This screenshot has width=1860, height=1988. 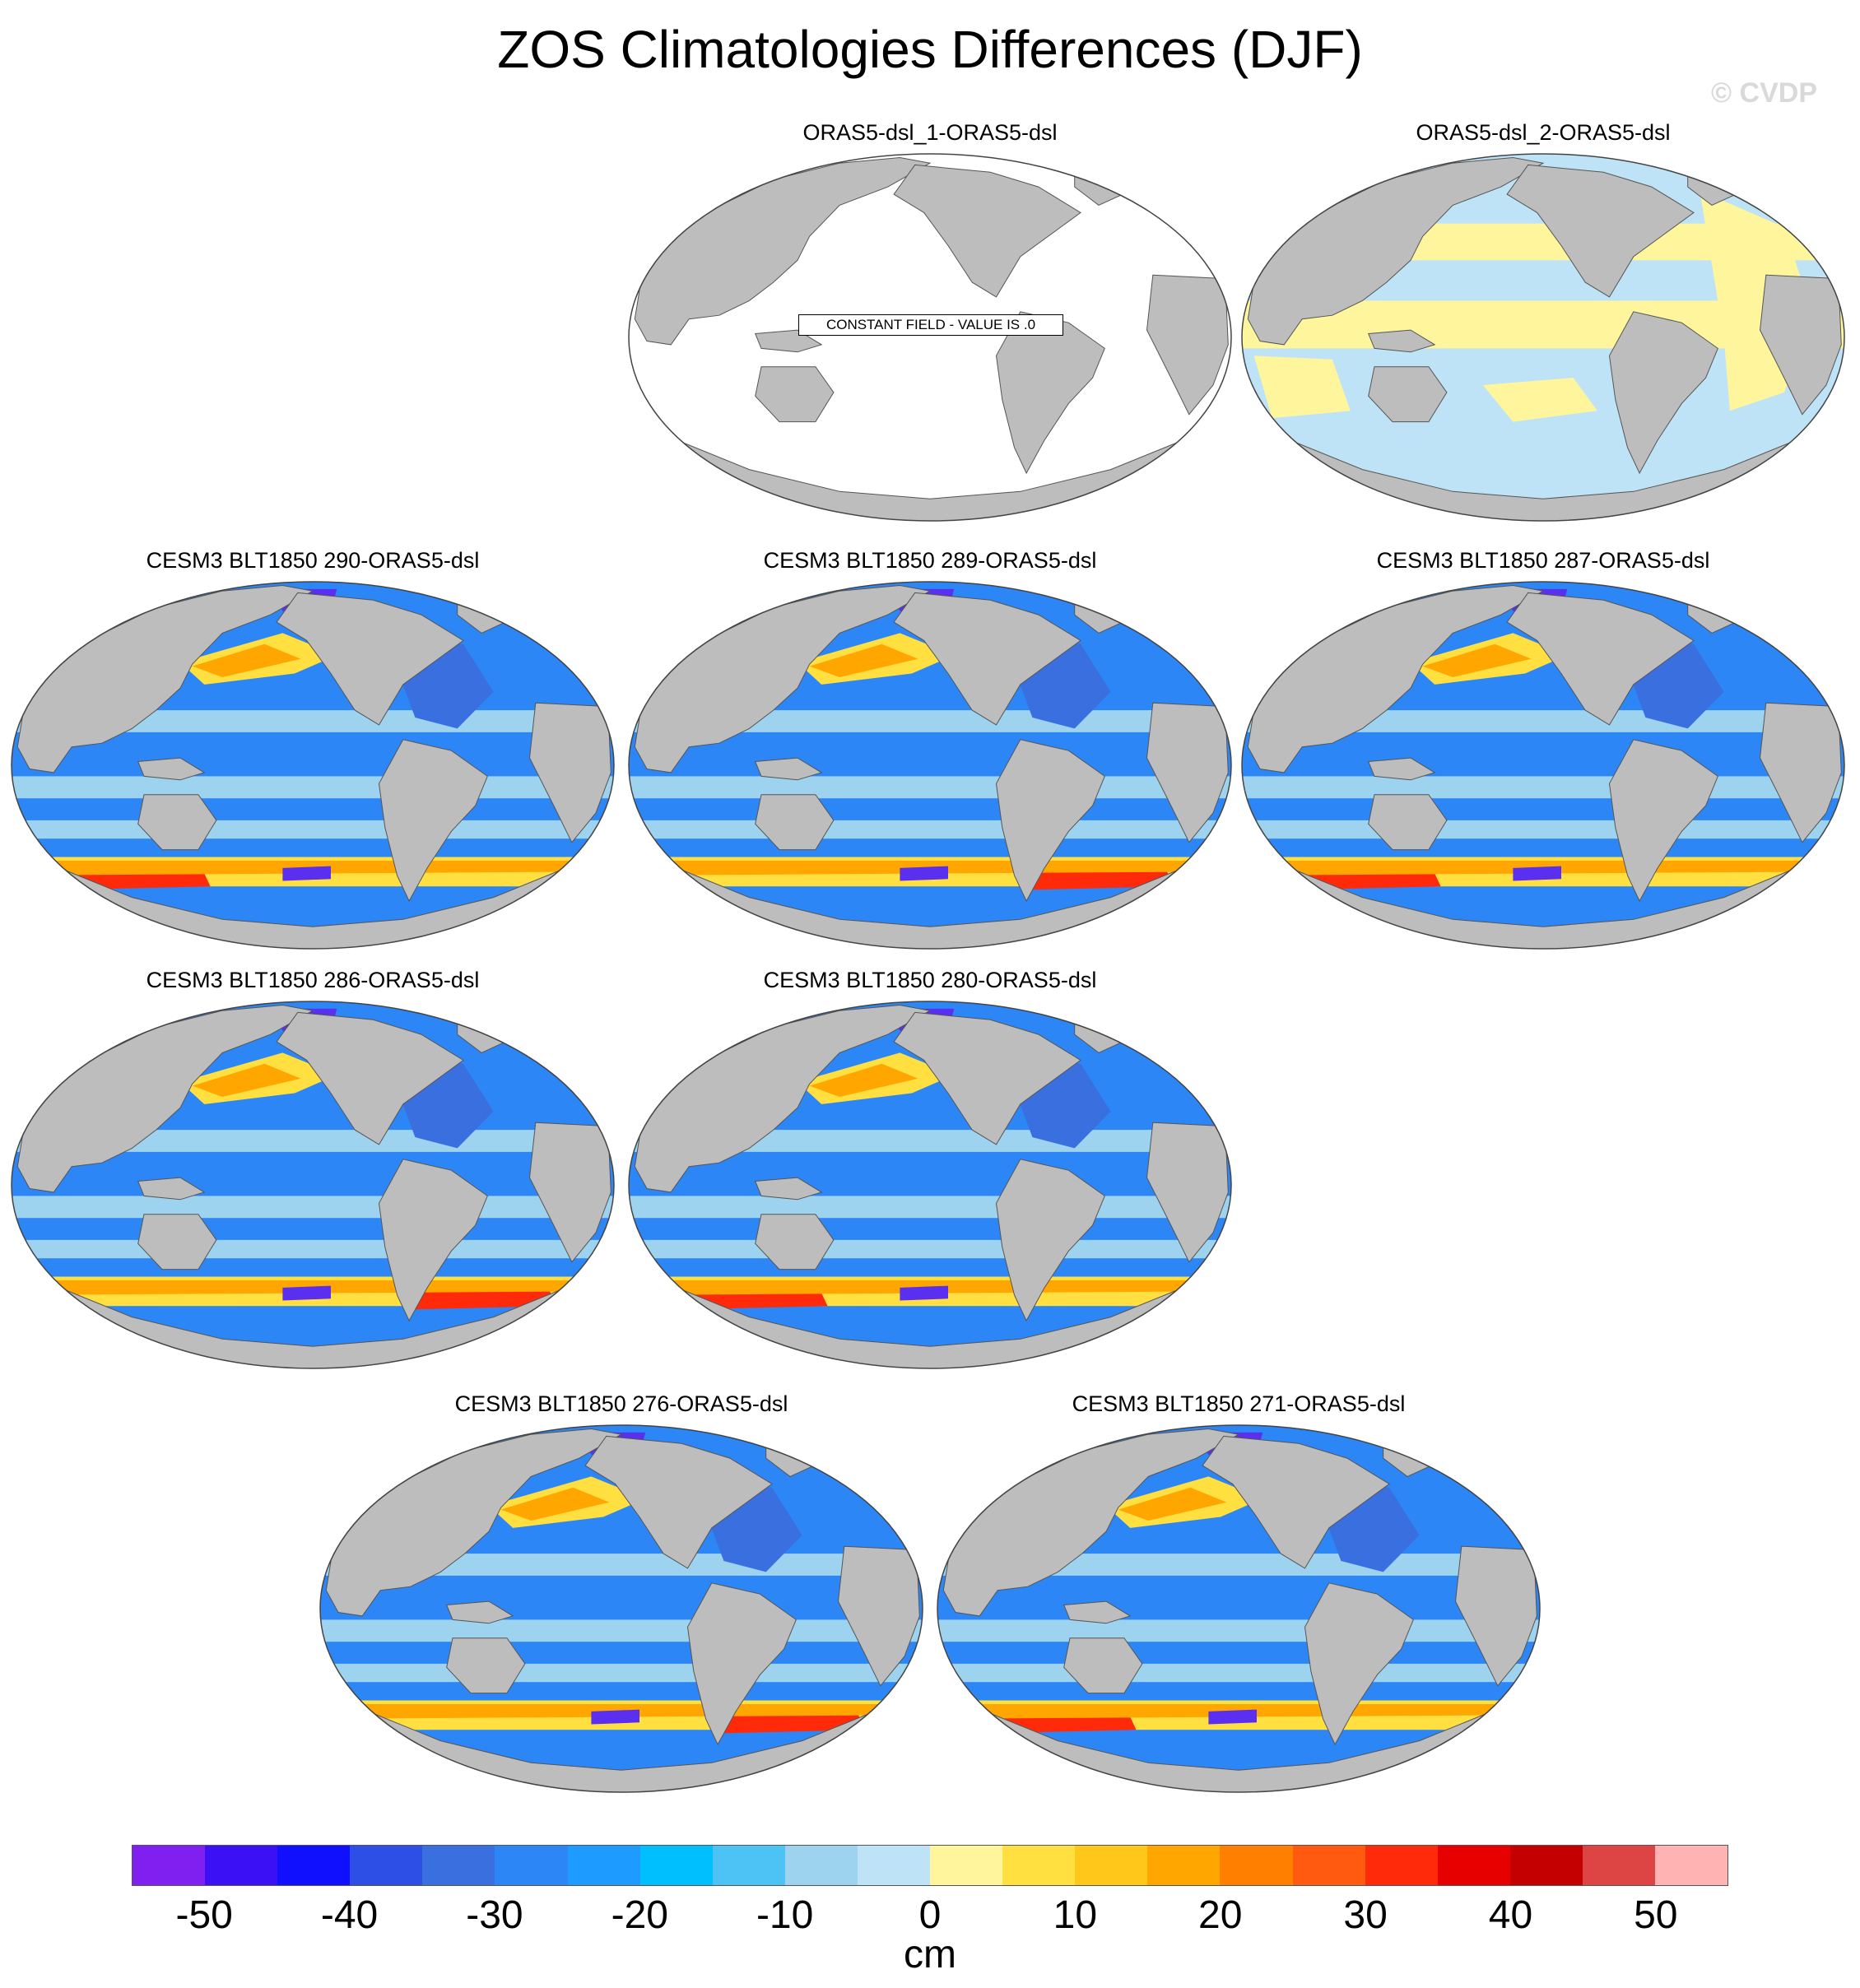 What do you see at coordinates (204, 1915) in the screenshot?
I see `colorbar-tick-label: -50` at bounding box center [204, 1915].